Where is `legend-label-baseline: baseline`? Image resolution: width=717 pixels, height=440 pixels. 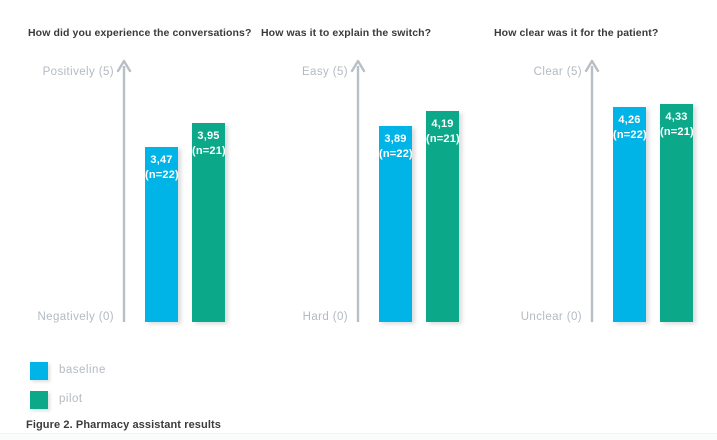 legend-label-baseline: baseline is located at coordinates (82, 370).